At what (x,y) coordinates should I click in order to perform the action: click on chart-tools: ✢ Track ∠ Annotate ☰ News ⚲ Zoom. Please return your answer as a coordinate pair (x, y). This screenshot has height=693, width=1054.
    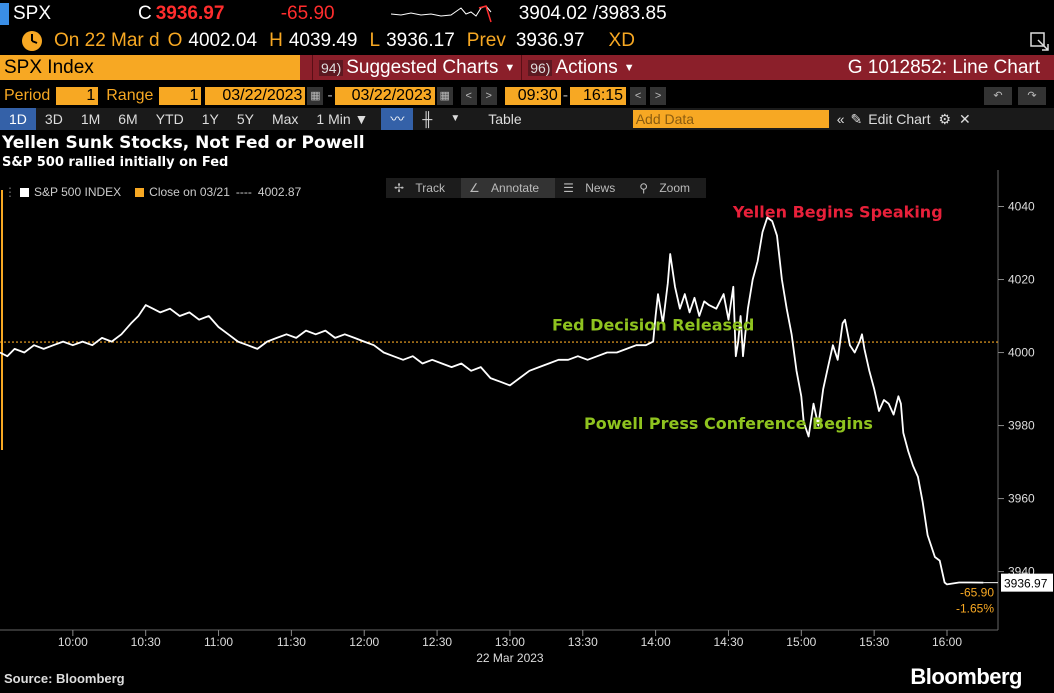
    Looking at the image, I should click on (546, 188).